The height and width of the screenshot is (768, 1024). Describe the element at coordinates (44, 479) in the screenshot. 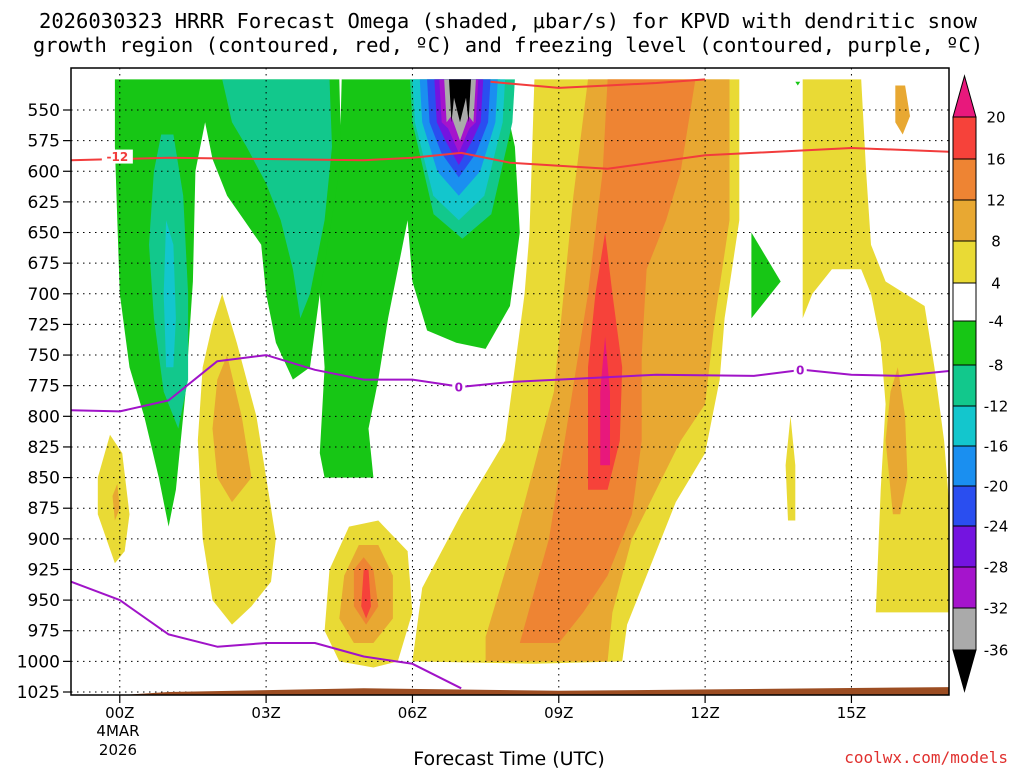

I see `y-tick-label-12: 850` at that location.